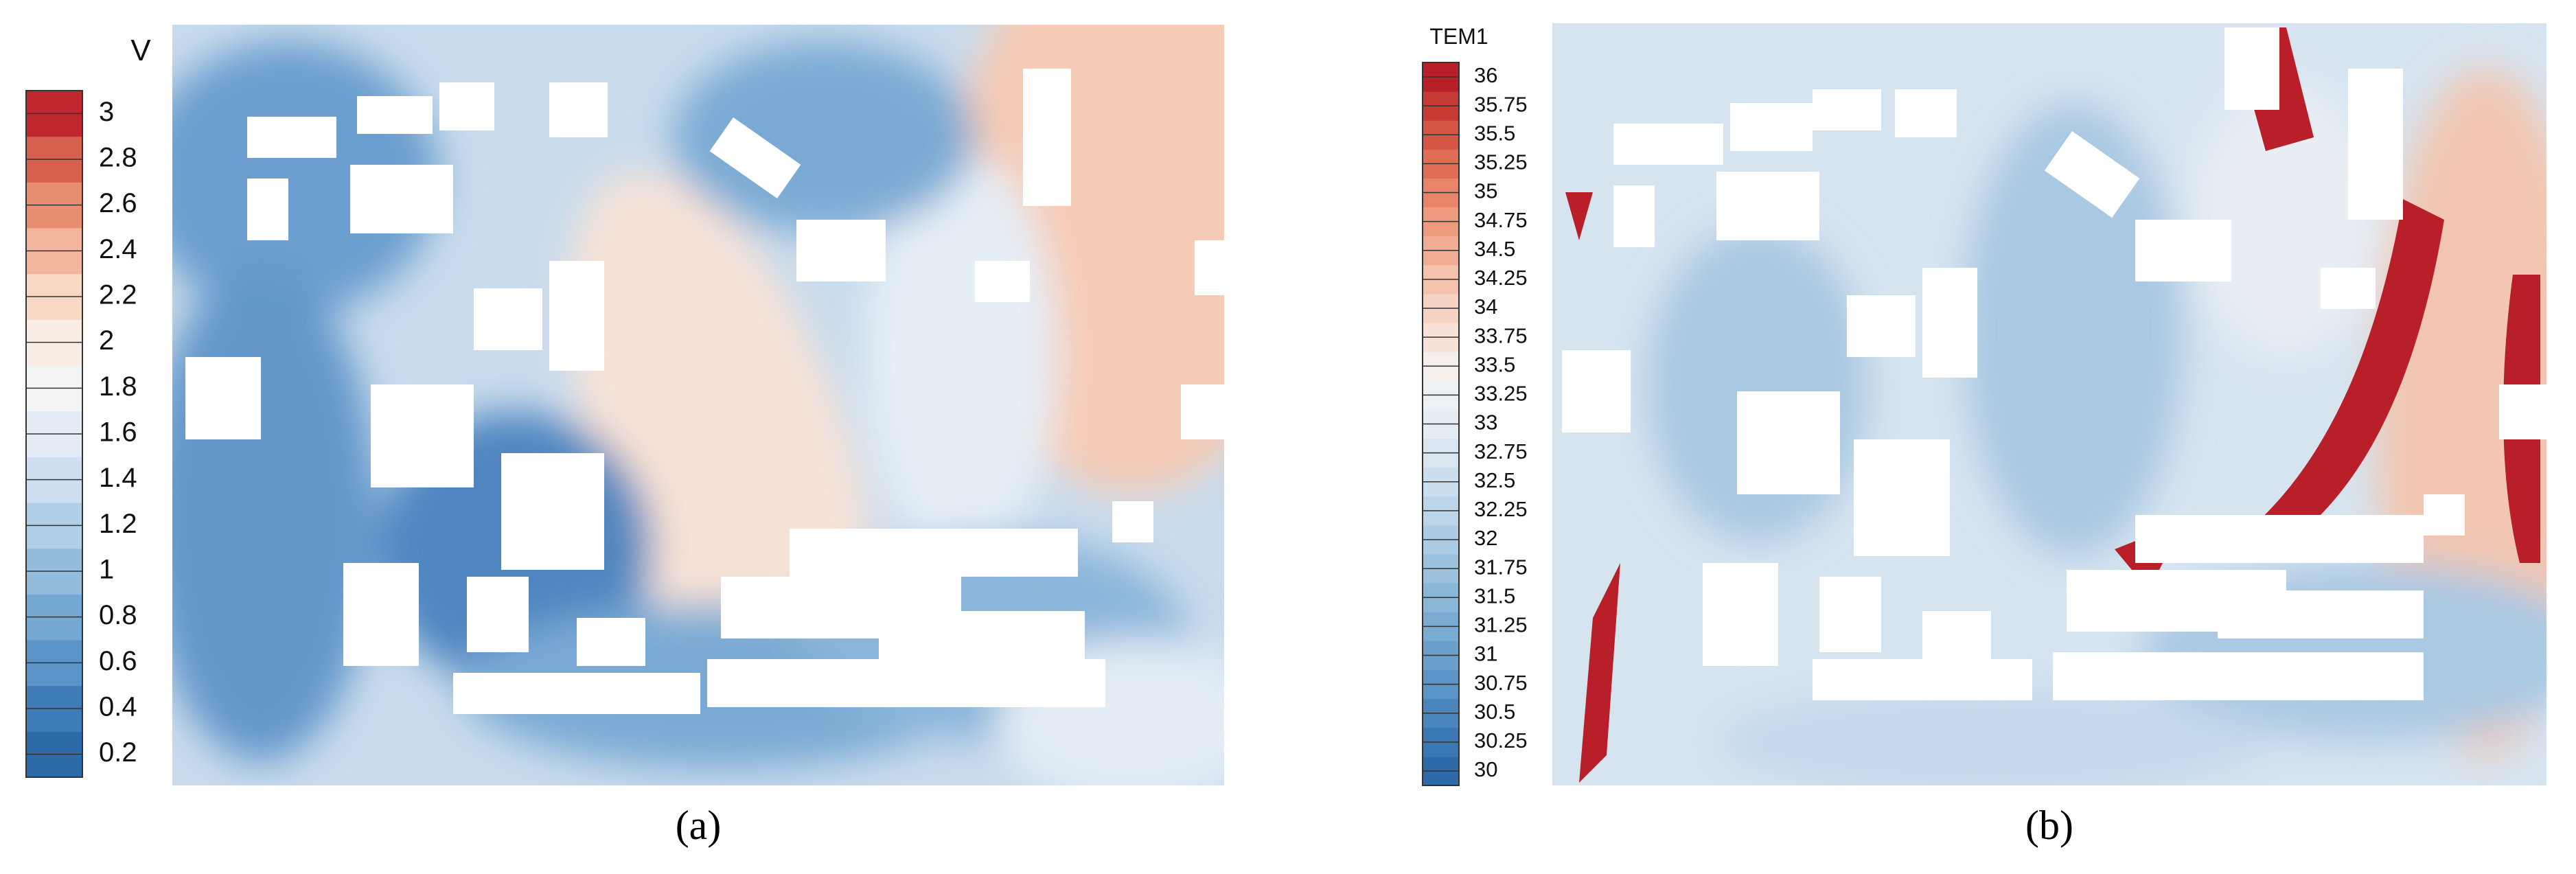 Image resolution: width=2576 pixels, height=874 pixels. I want to click on colorbar-tick-label: 32.25, so click(1501, 509).